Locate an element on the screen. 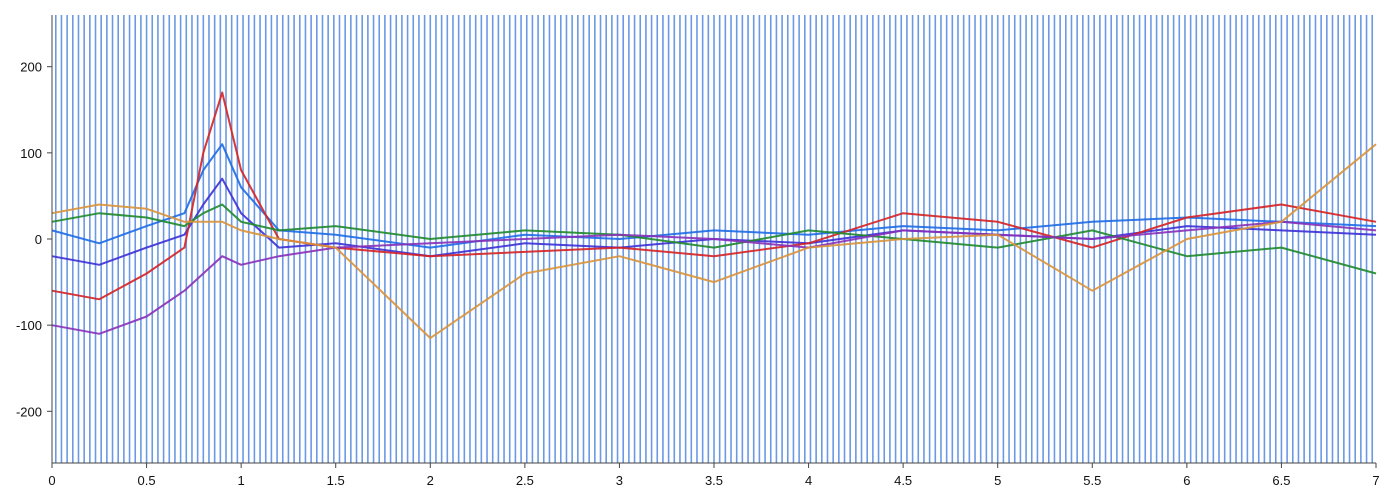  y-tick-label: 0 is located at coordinates (38, 239).